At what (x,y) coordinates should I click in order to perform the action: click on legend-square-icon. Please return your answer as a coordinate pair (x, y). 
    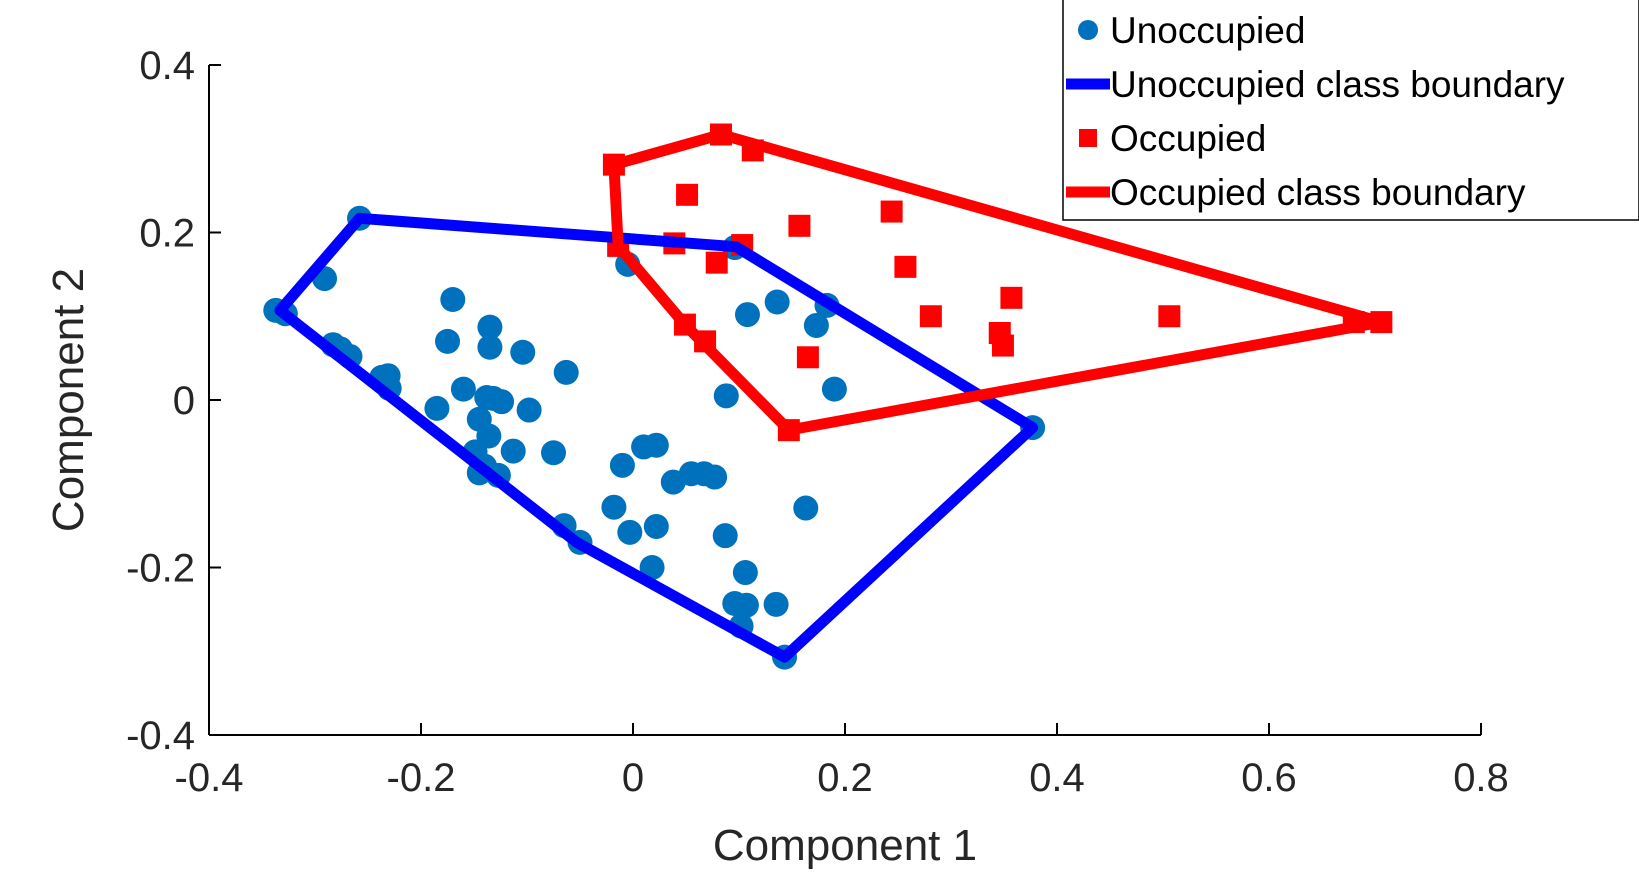
    Looking at the image, I should click on (1088, 138).